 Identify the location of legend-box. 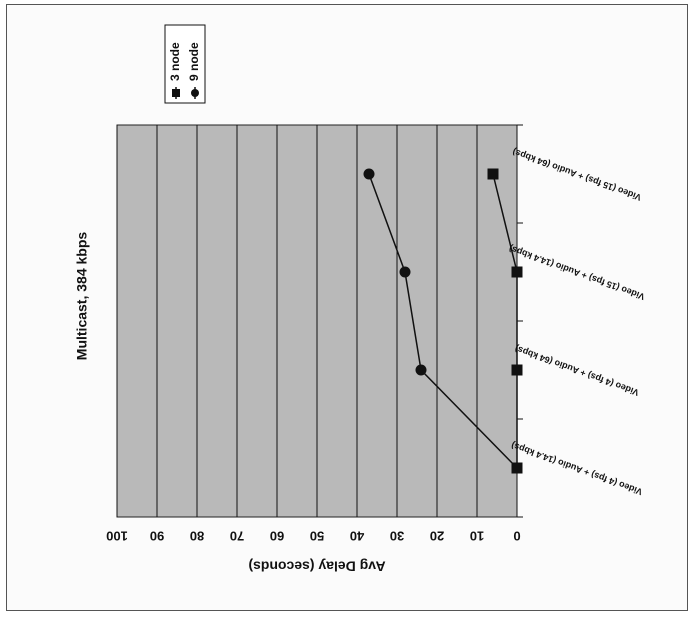
(185, 64).